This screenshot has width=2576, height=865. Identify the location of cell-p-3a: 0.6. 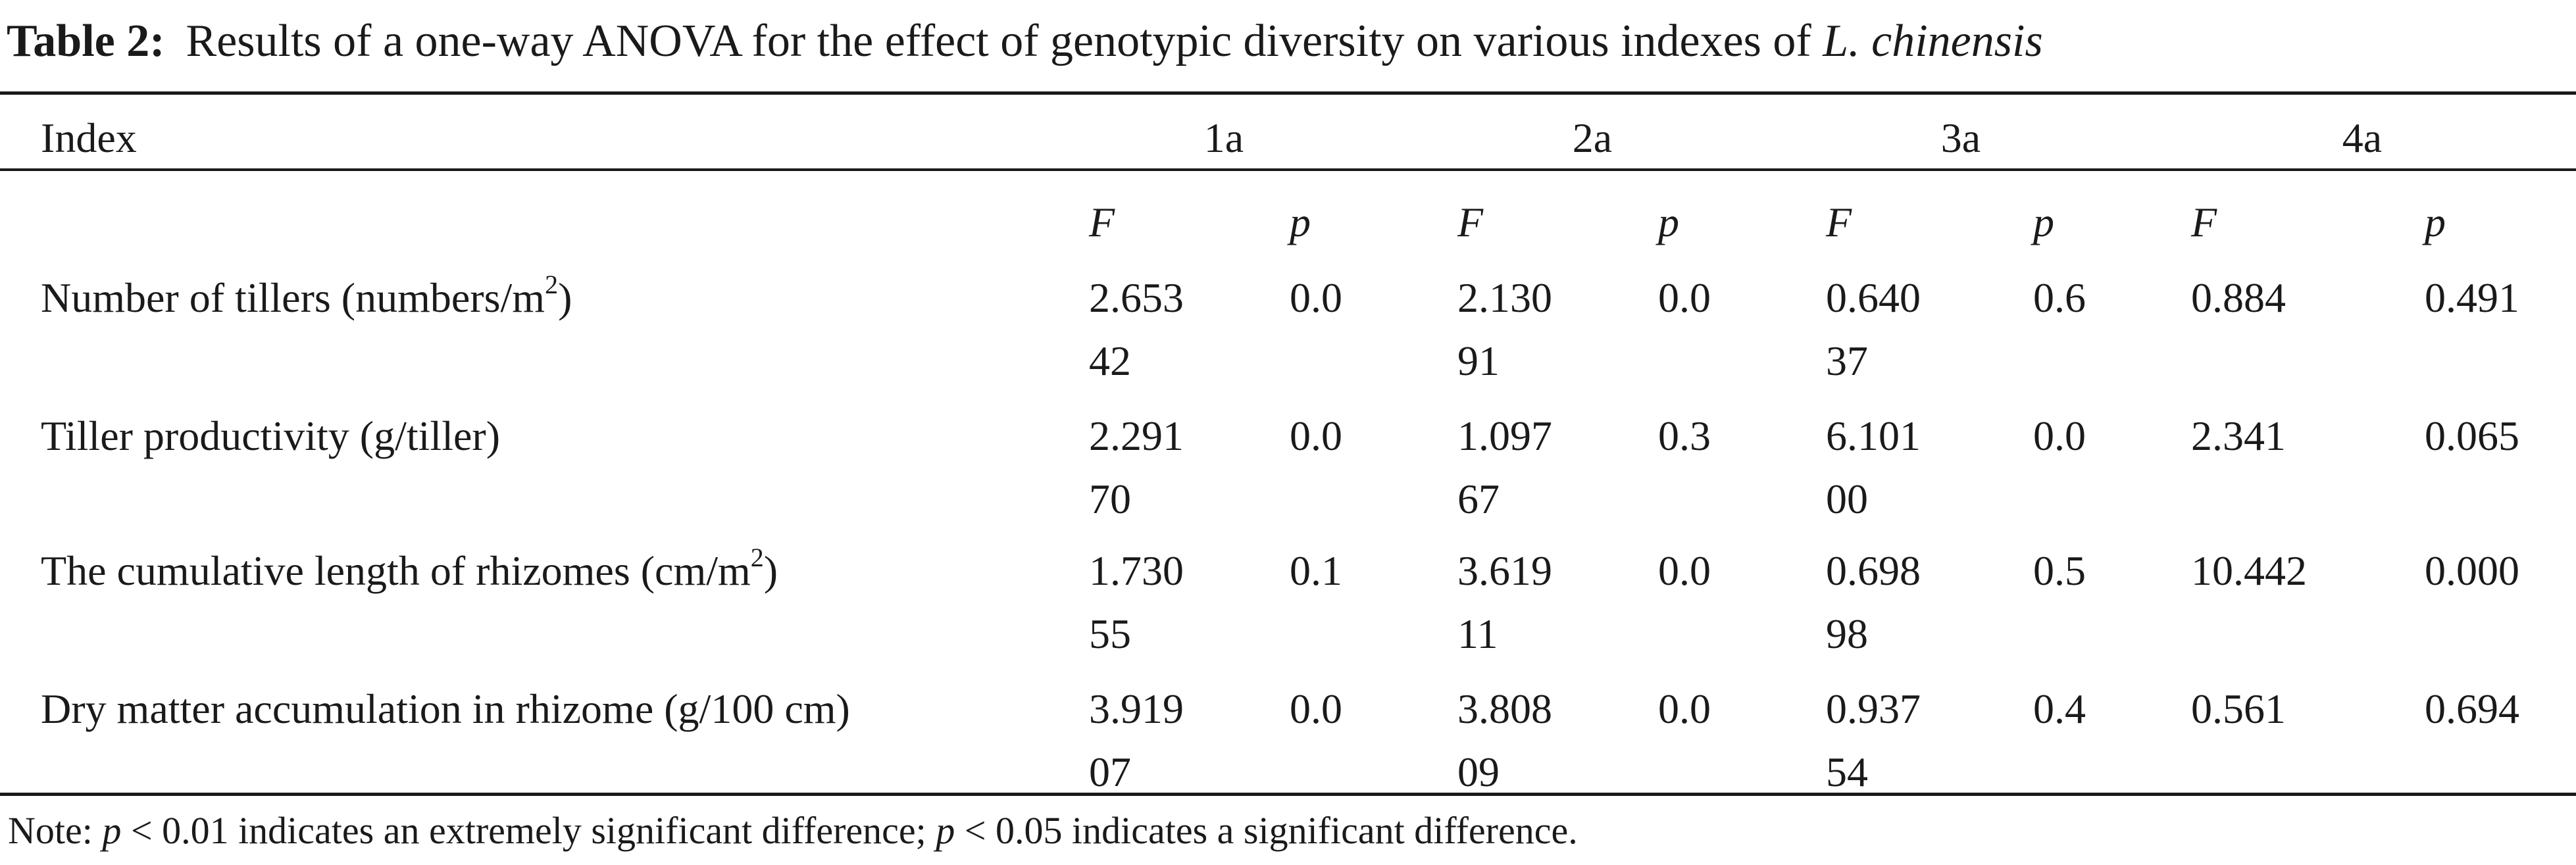
(2059, 297).